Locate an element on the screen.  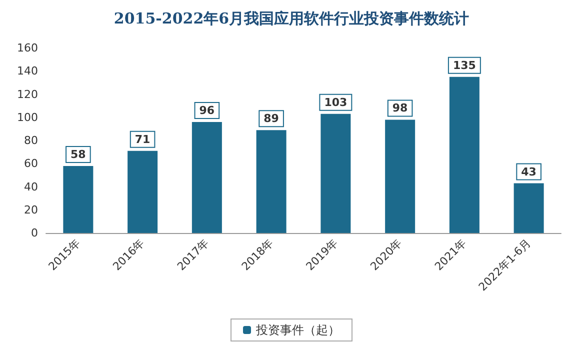
y-tick-label: 160 is located at coordinates (27, 48).